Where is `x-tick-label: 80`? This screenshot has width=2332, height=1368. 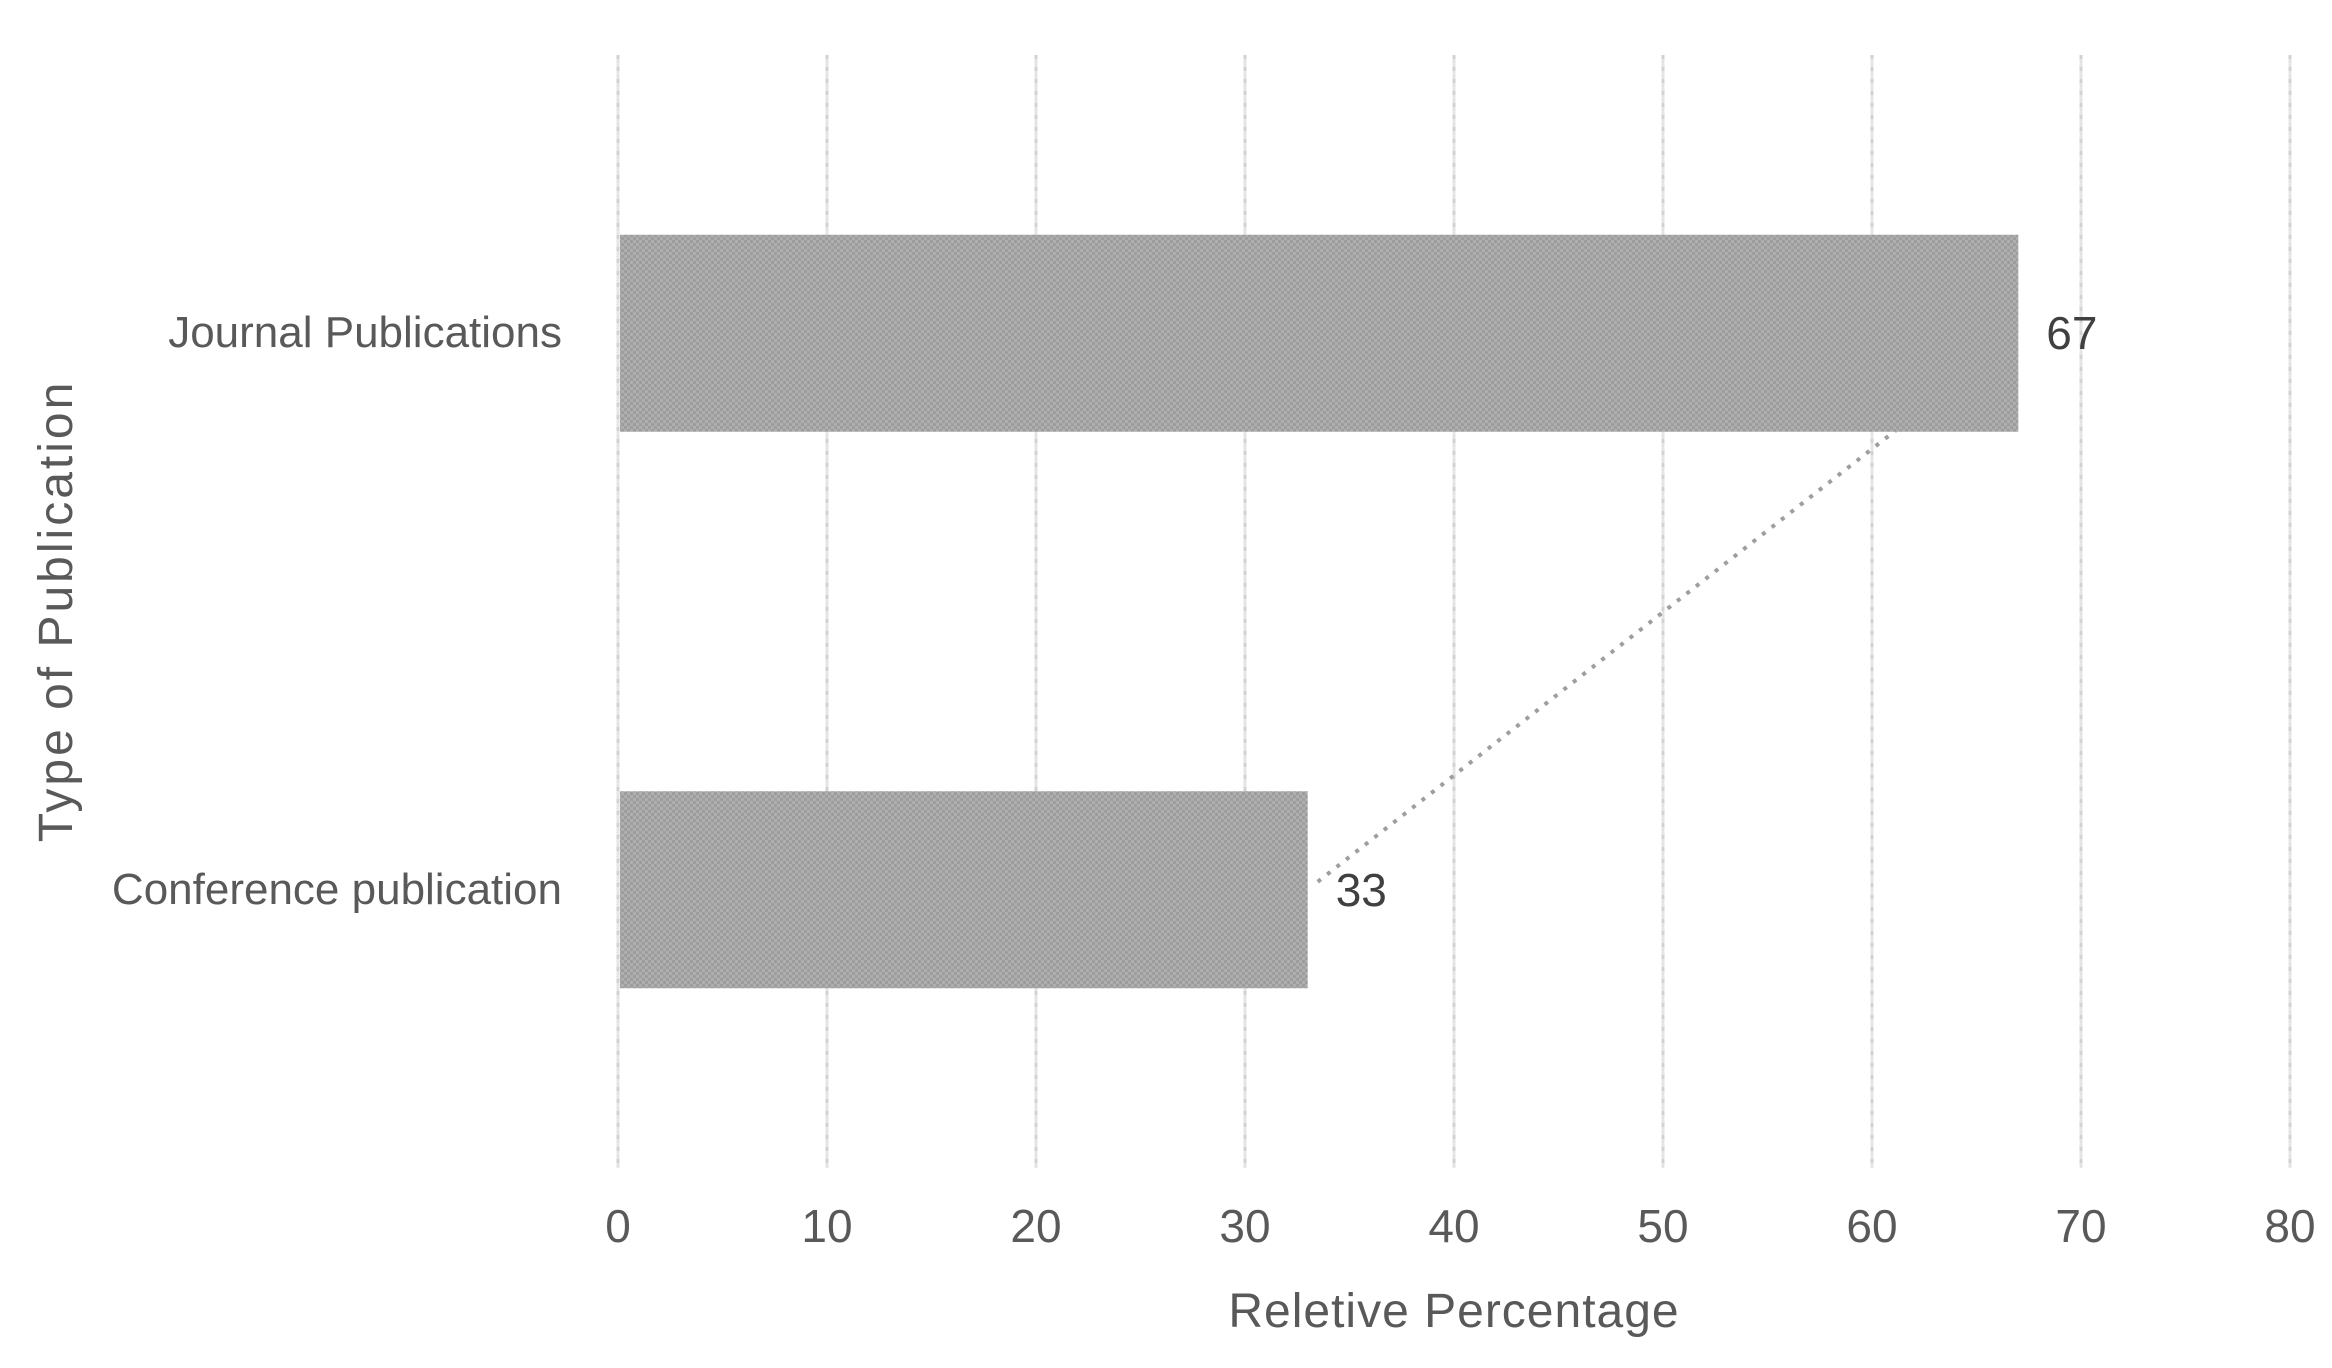 x-tick-label: 80 is located at coordinates (2290, 1226).